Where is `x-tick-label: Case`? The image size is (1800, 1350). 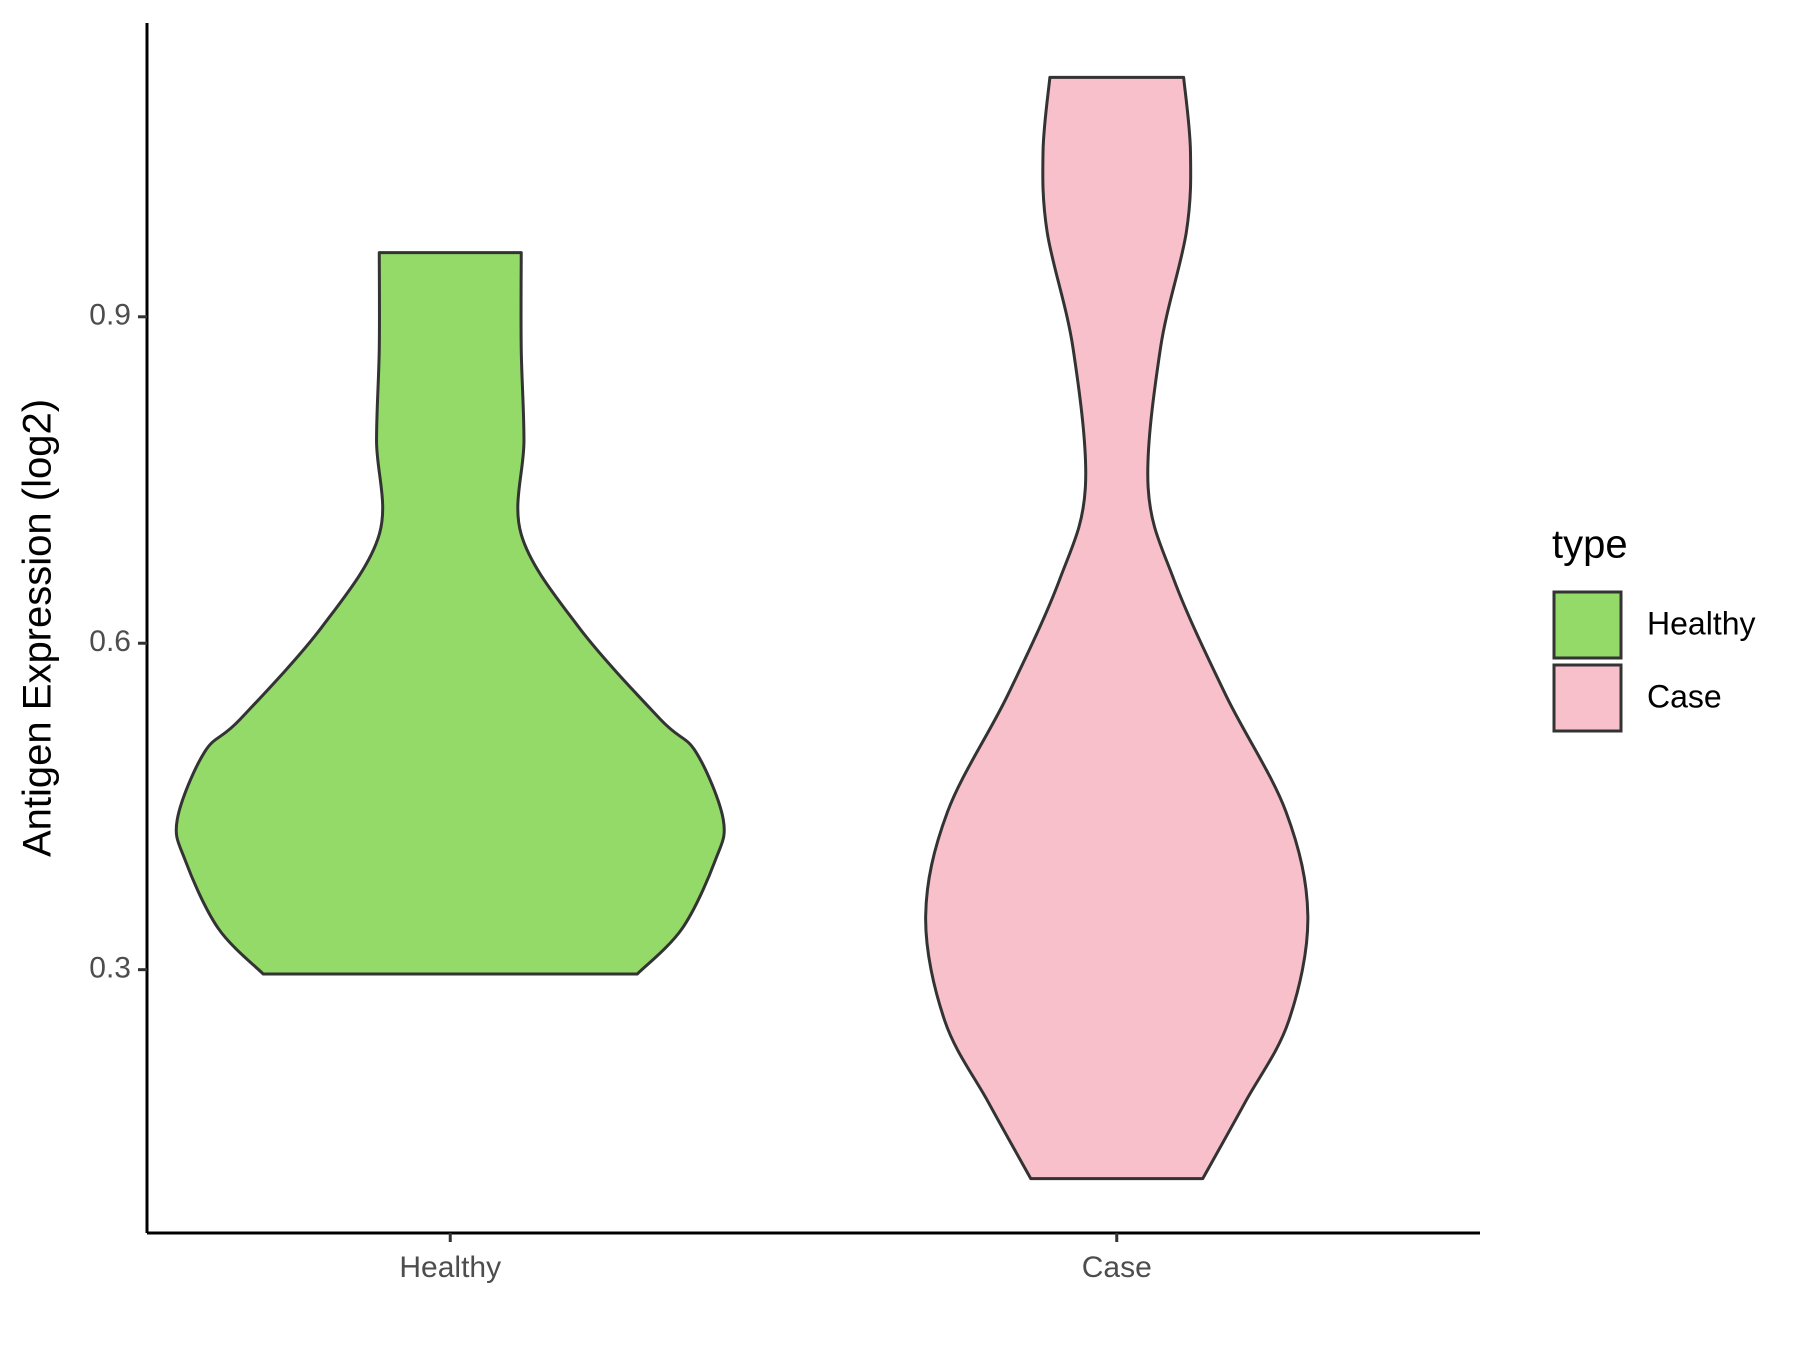 x-tick-label: Case is located at coordinates (1117, 1267).